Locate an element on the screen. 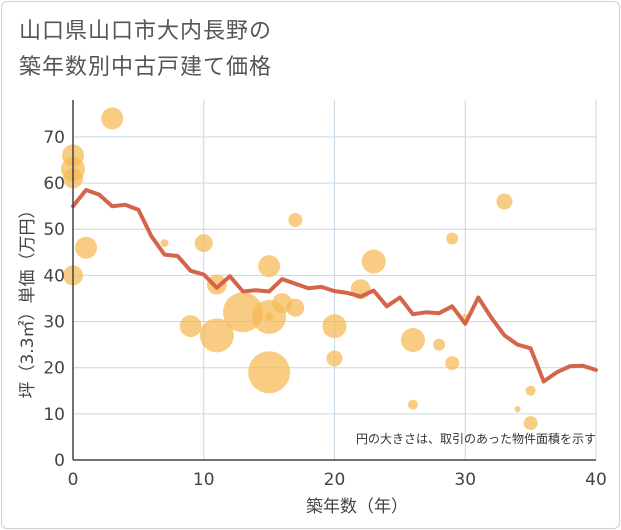 The height and width of the screenshot is (530, 621). x-tick-label-1: 10 is located at coordinates (204, 480).